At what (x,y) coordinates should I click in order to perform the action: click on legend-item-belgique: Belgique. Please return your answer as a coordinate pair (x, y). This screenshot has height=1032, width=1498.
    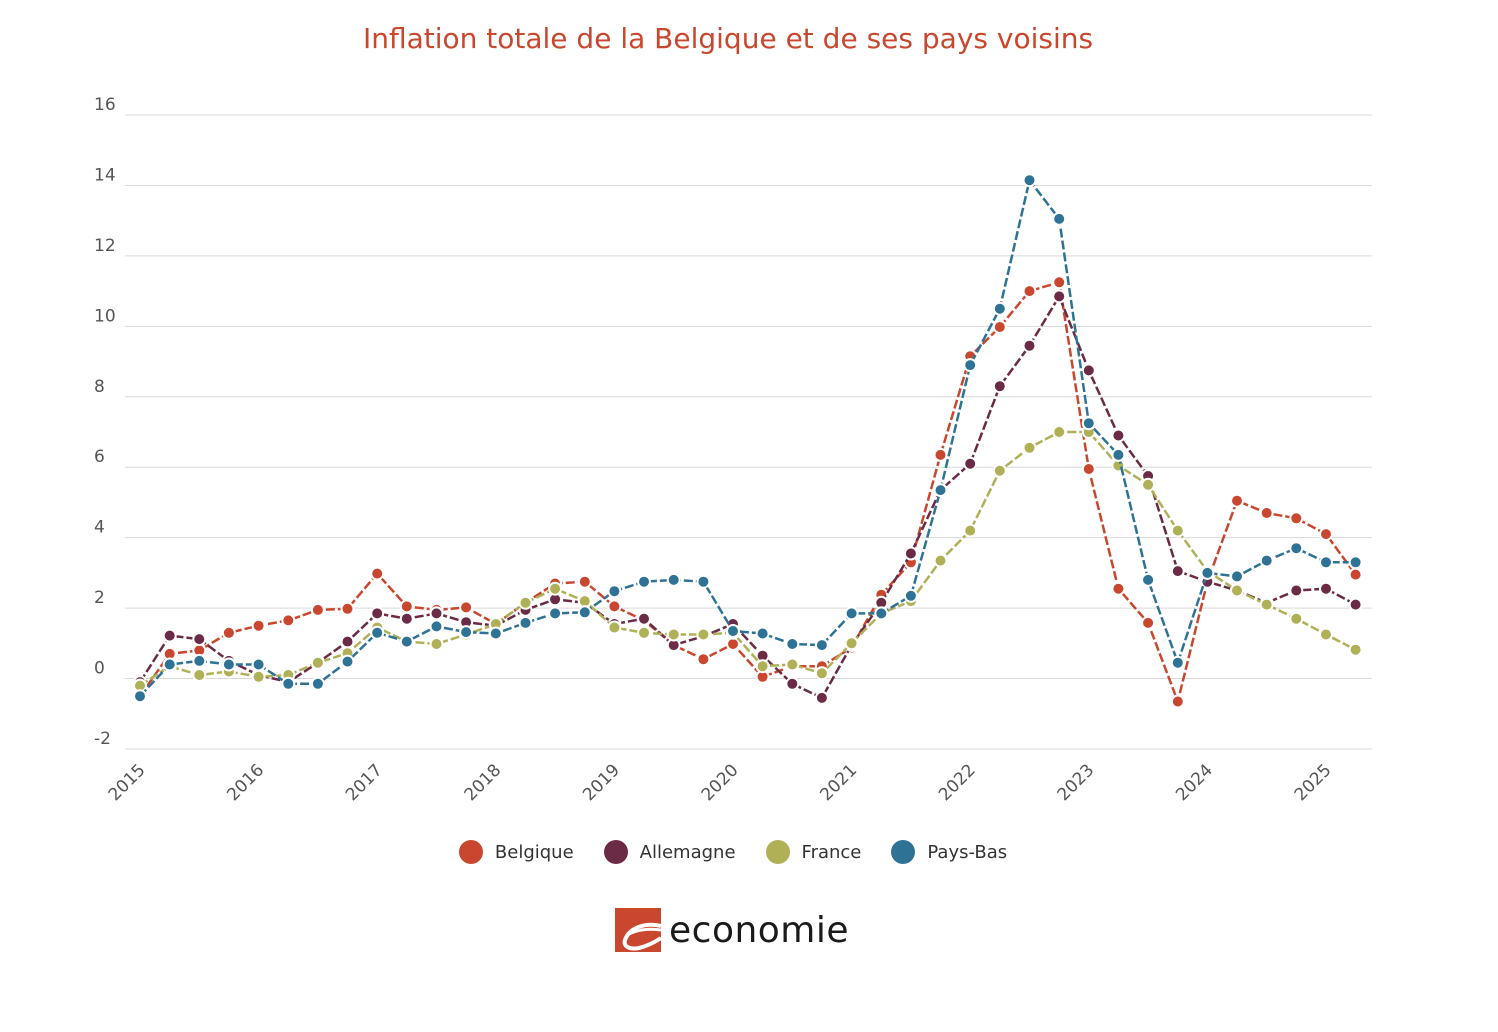
    Looking at the image, I should click on (516, 852).